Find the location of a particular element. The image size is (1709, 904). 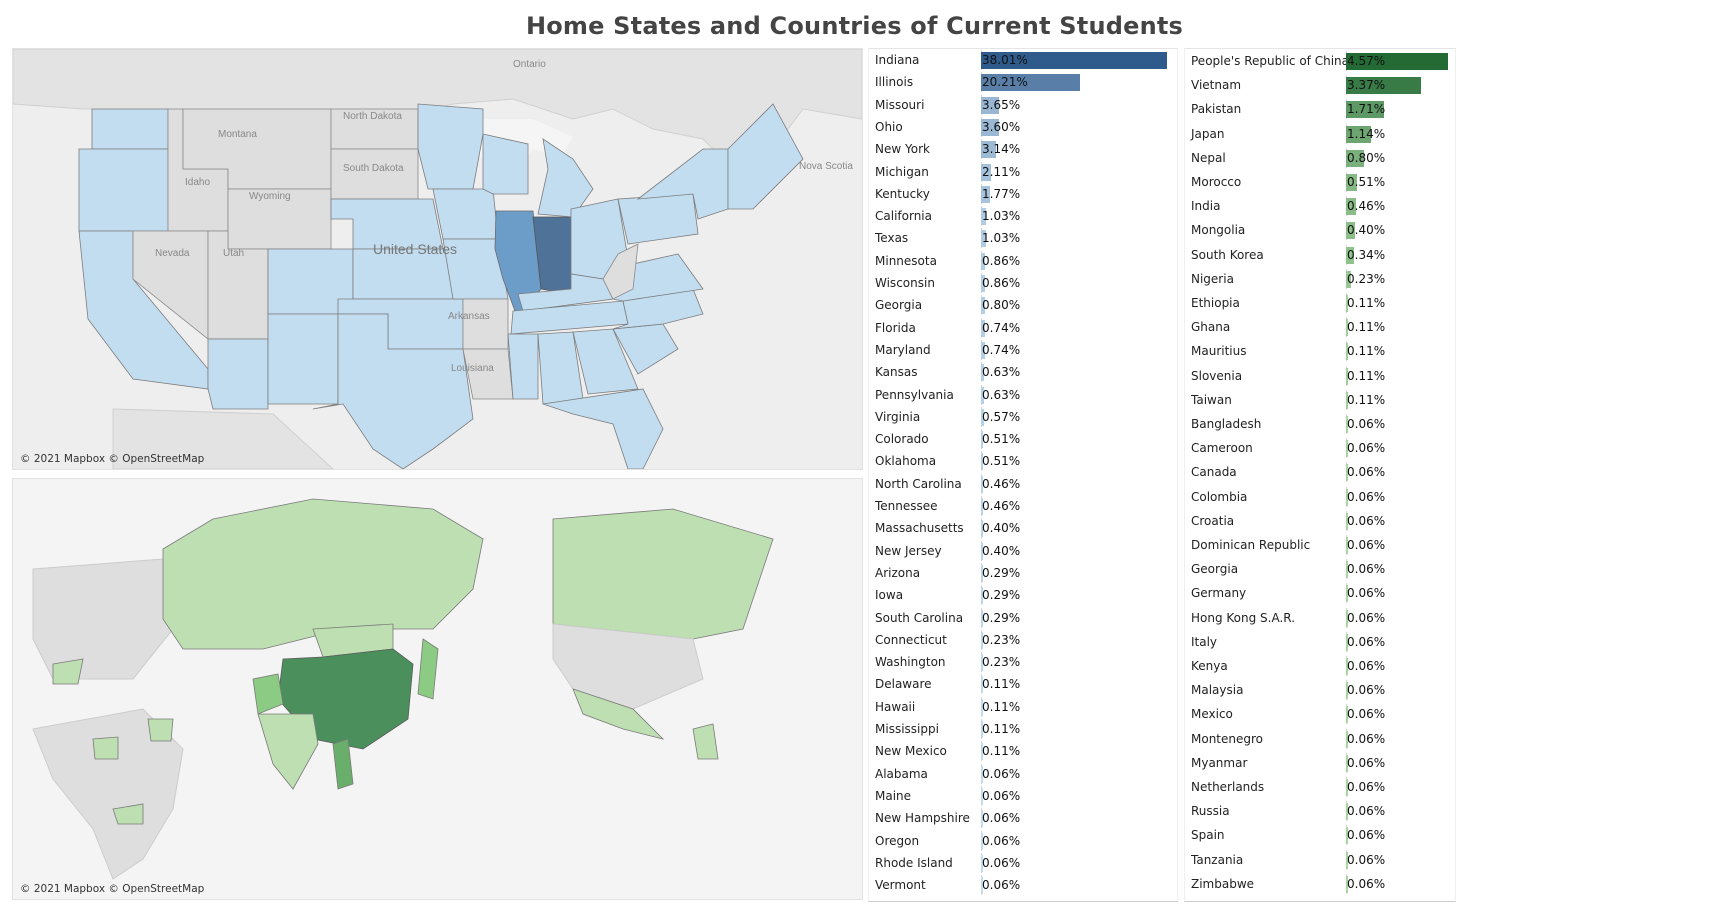

bar-row-connecticut: Connecticut 0.23% is located at coordinates (1023, 639).